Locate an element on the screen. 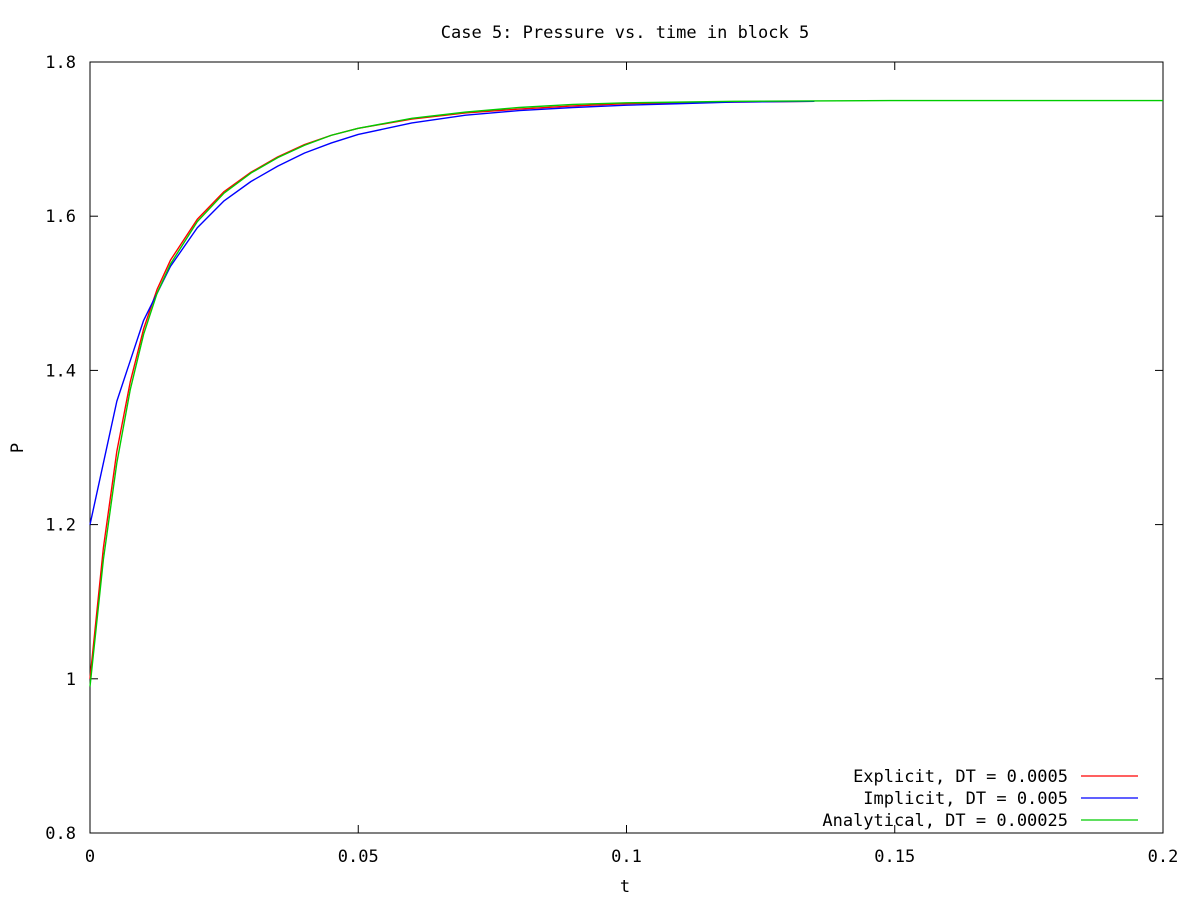 The width and height of the screenshot is (1200, 900). y-tick-label: 1.6 is located at coordinates (60, 217).